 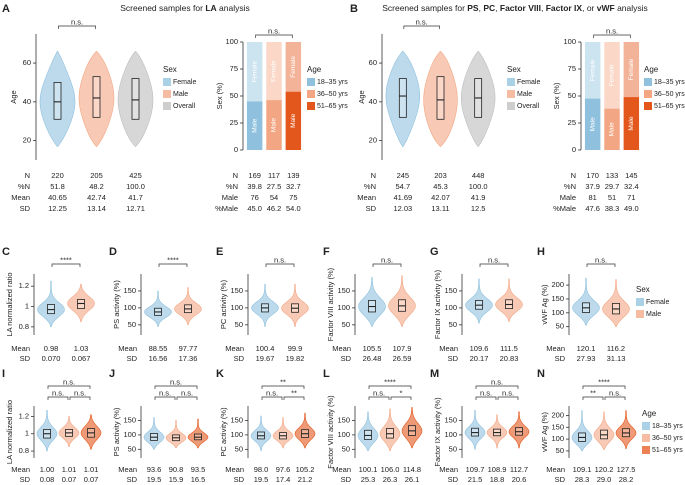 I want to click on stat-value: 105.5, so click(x=372, y=348).